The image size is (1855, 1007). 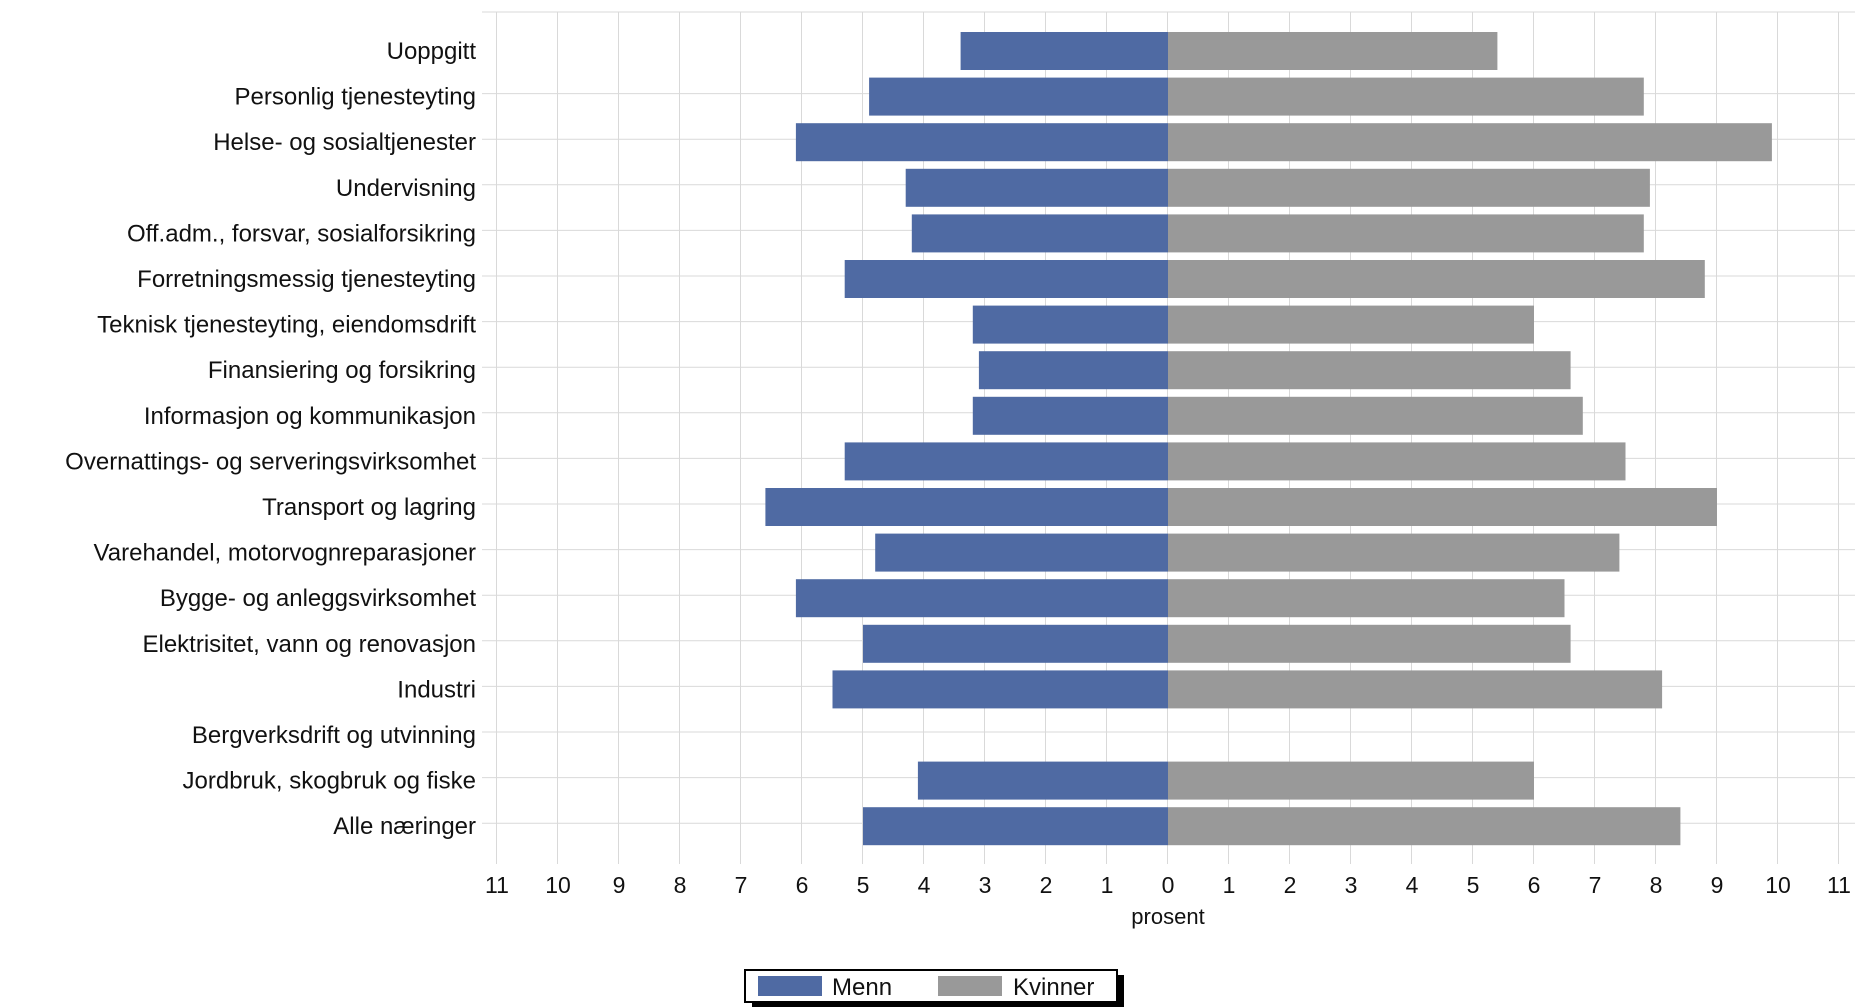 I want to click on bar-menn-undervisning, so click(x=1036, y=187).